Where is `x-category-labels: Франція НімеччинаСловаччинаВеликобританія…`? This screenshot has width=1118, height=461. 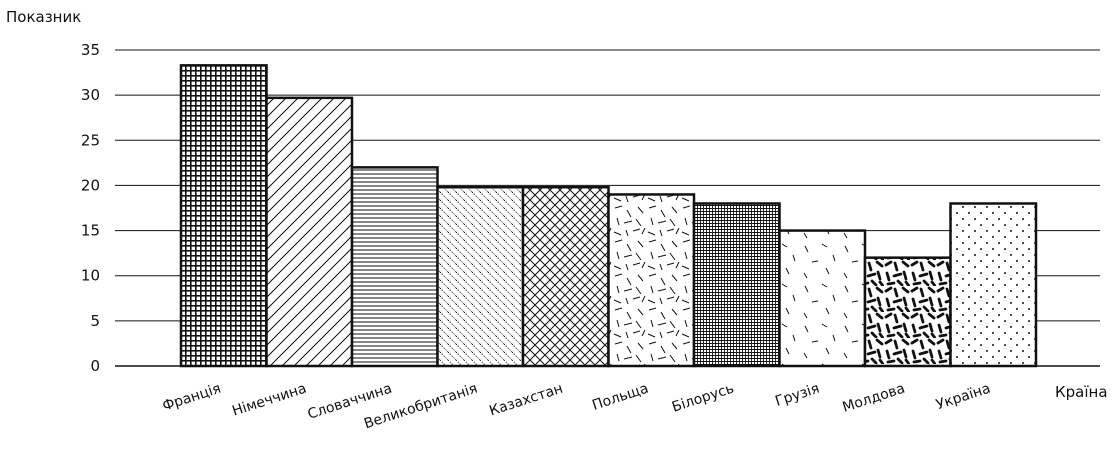 x-category-labels: Франція НімеччинаСловаччинаВеликобританія… is located at coordinates (576, 407).